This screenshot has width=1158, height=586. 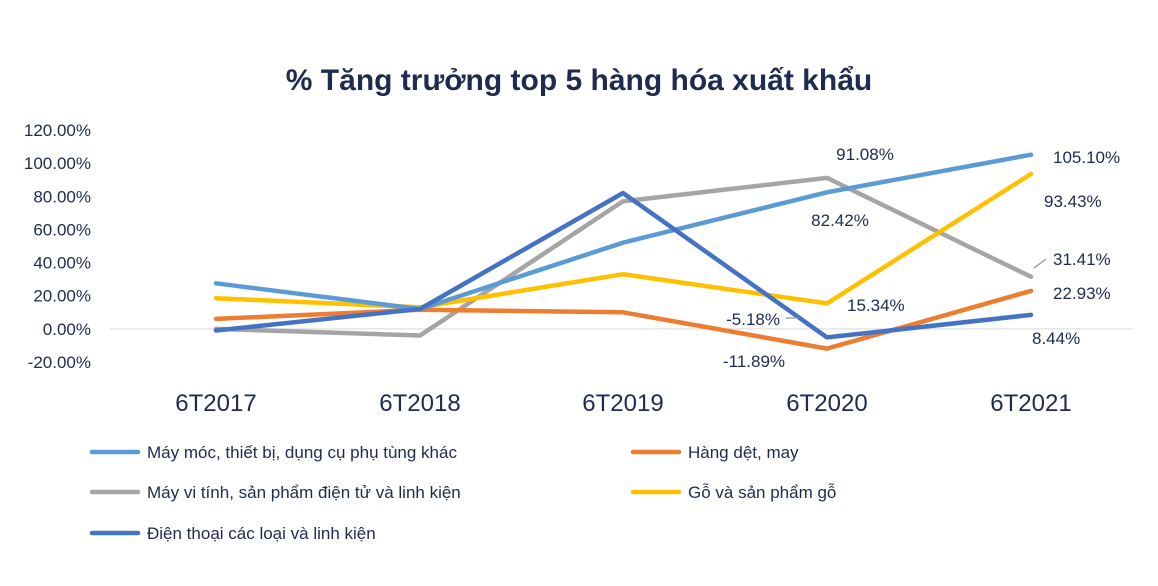 I want to click on x-axis: 6T2017 6T2018 6T2019 6T2020 6T2021, so click(x=623, y=403).